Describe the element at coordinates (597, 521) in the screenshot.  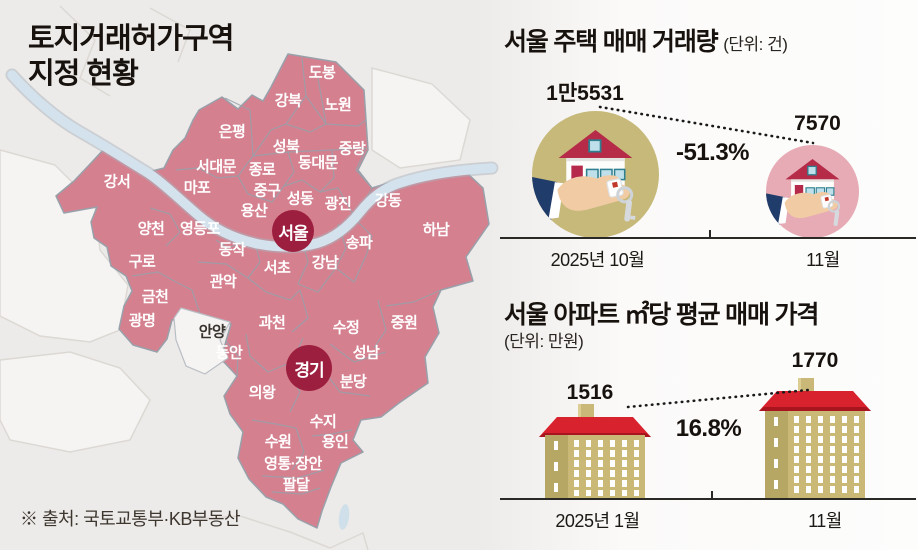
I see `price-cat-jan: 2025년 1월` at that location.